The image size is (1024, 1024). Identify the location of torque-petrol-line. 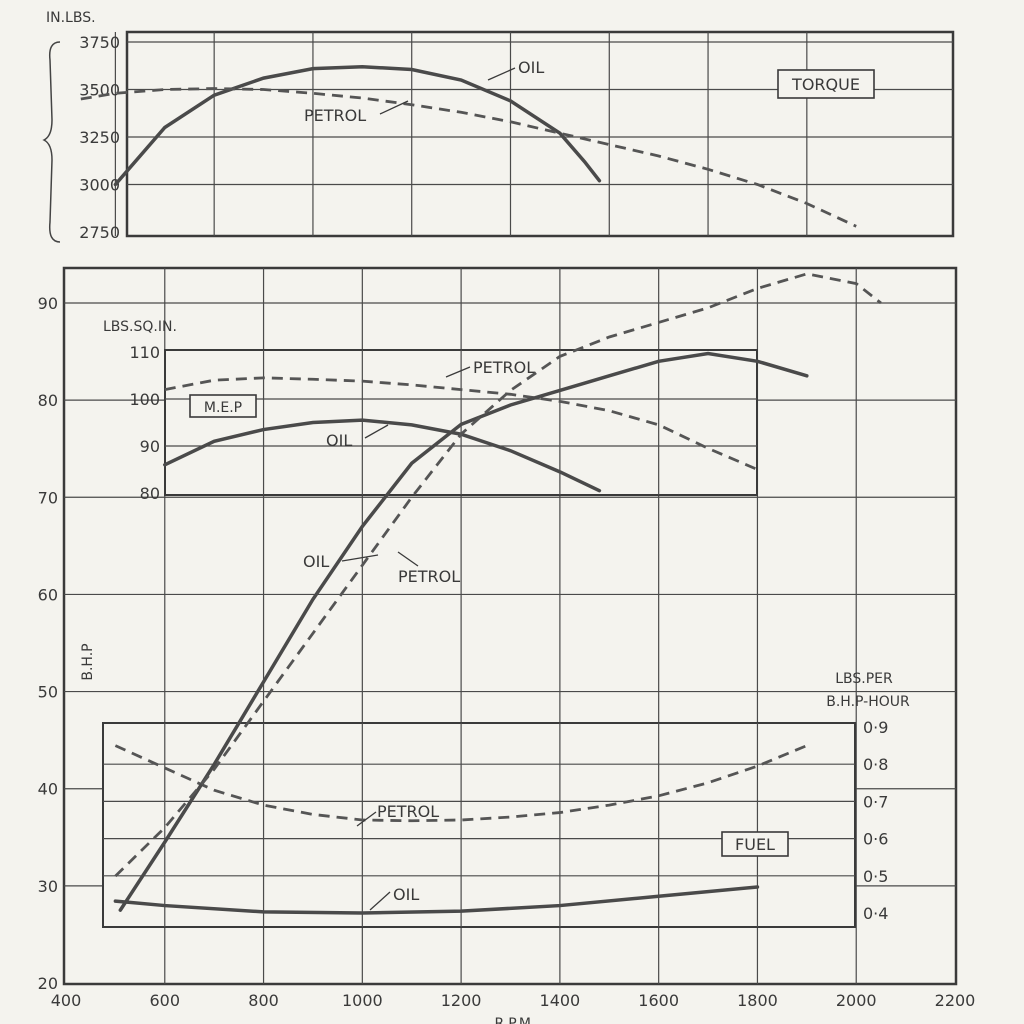
(468, 157).